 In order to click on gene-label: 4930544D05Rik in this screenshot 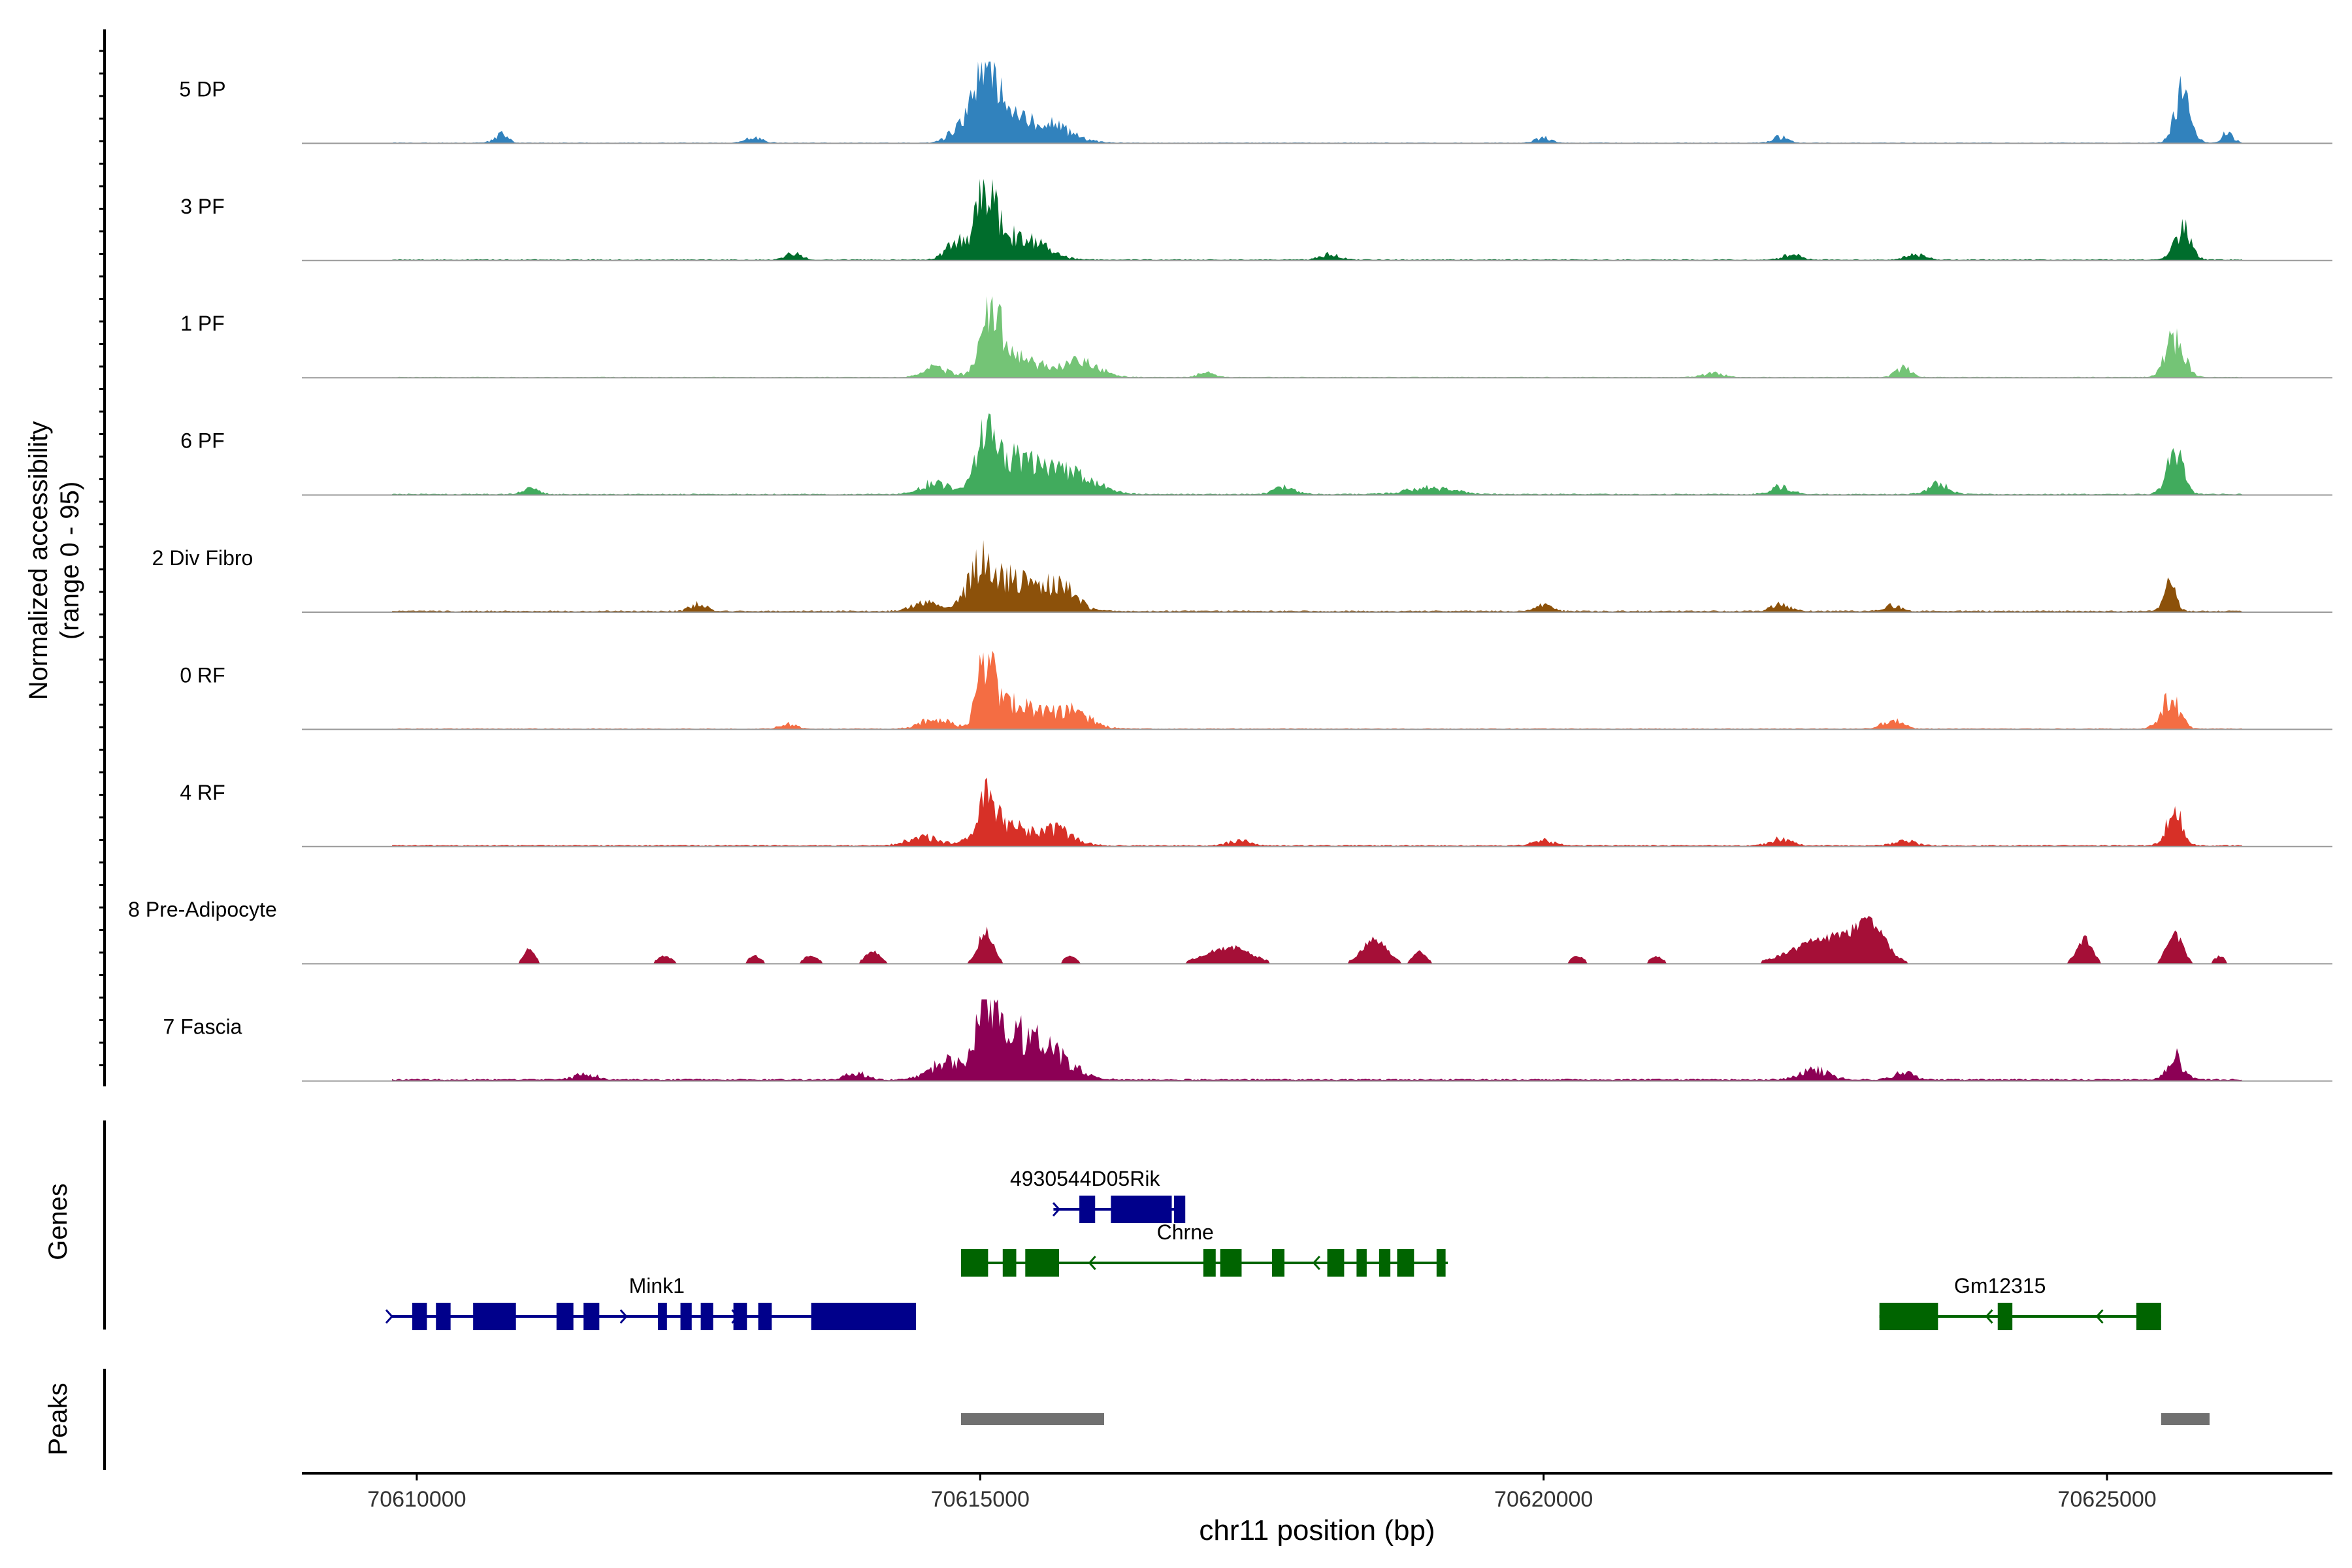, I will do `click(1085, 1178)`.